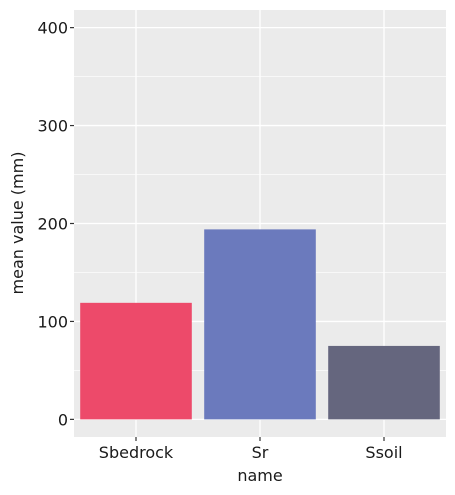  What do you see at coordinates (136, 452) in the screenshot?
I see `x-tick-label: Sbedrock` at bounding box center [136, 452].